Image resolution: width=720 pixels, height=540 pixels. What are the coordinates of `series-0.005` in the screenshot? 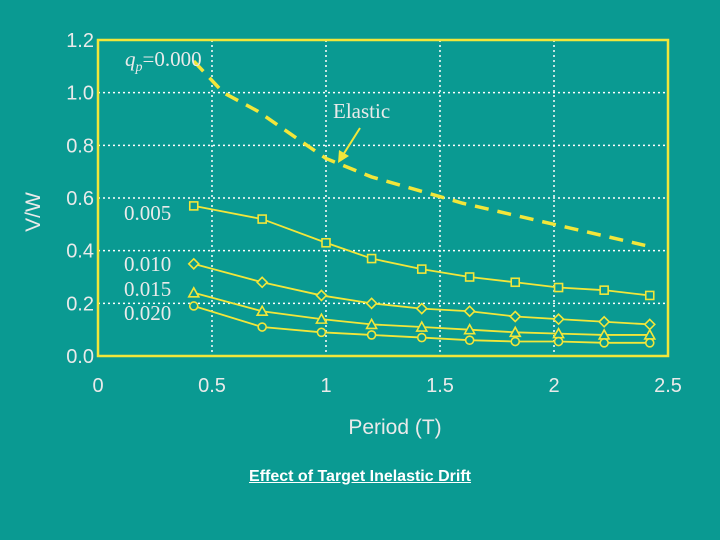 It's located at (421, 251).